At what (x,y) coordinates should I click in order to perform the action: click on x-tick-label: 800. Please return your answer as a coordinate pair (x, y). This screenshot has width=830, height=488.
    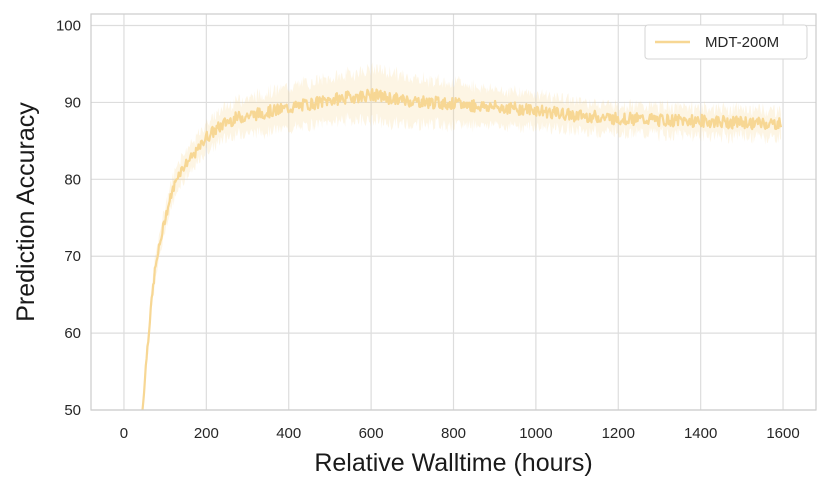
    Looking at the image, I should click on (453, 433).